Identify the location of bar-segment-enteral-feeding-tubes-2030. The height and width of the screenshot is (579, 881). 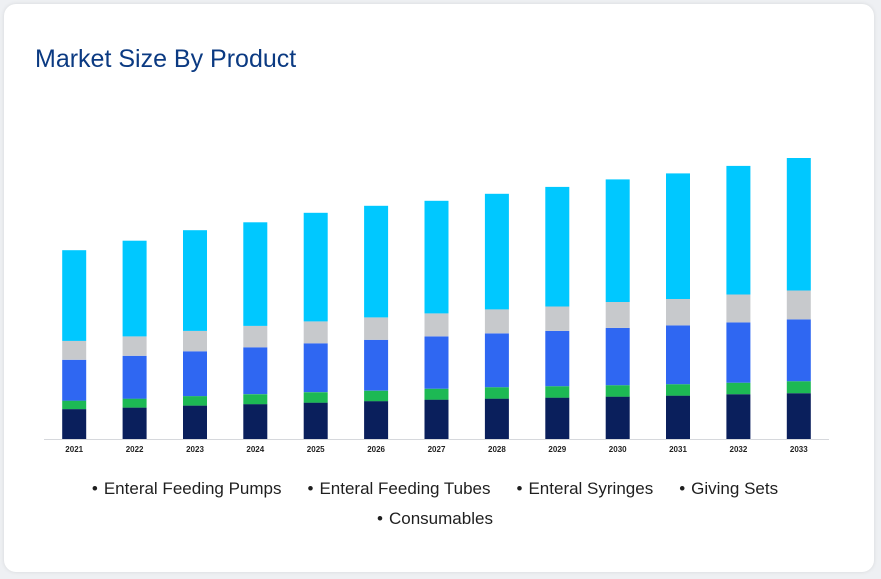
(617, 315).